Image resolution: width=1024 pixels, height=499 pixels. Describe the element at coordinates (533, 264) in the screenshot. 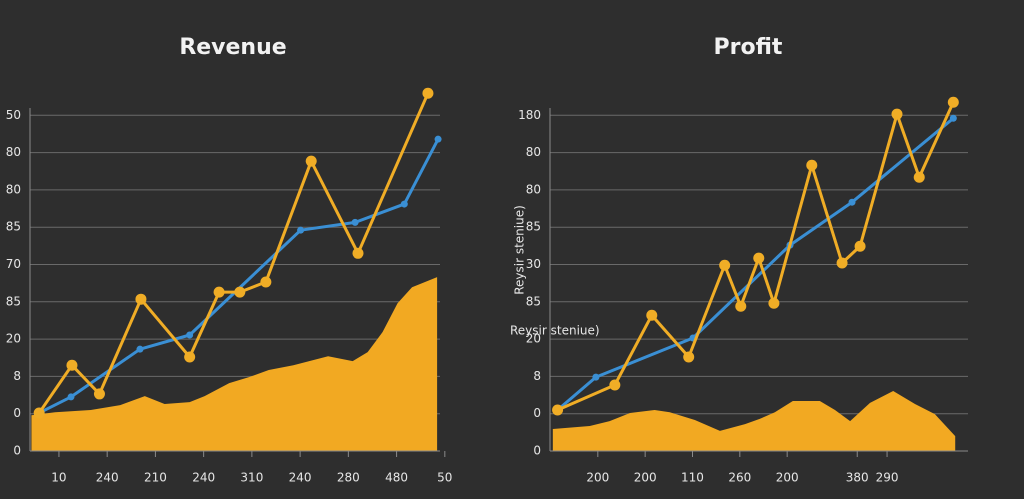

I see `y-tick-label: 30` at that location.